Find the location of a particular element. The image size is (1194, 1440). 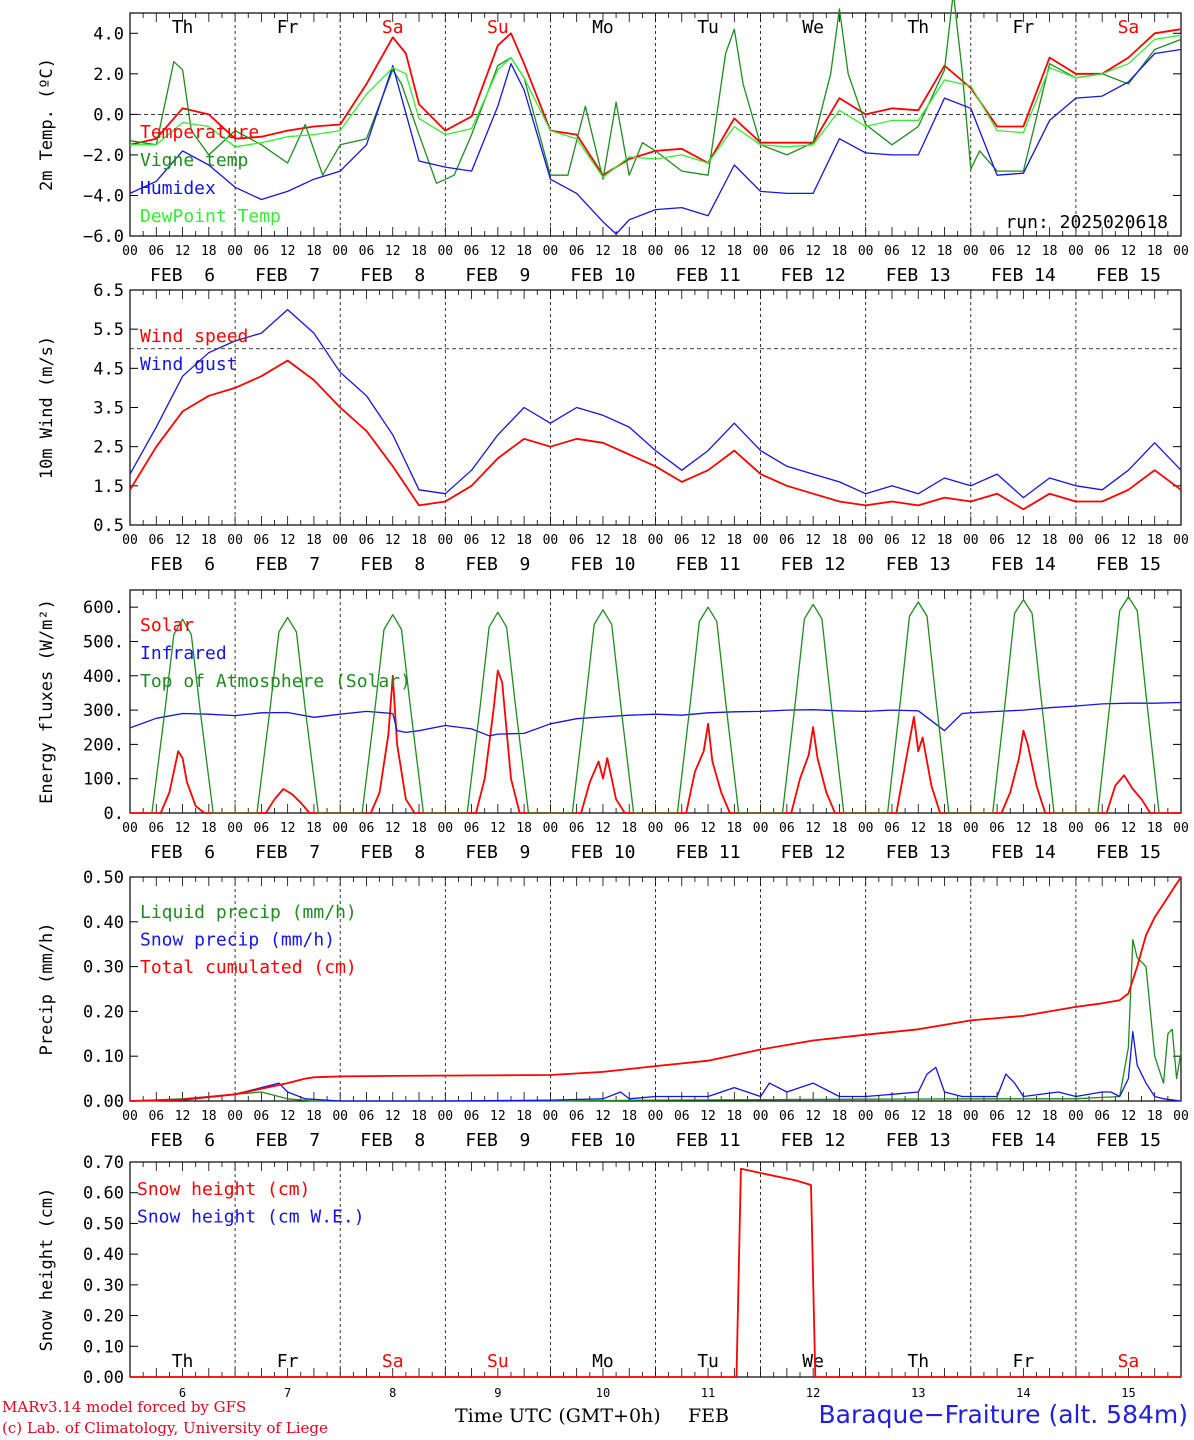

day-label: Su is located at coordinates (498, 27).